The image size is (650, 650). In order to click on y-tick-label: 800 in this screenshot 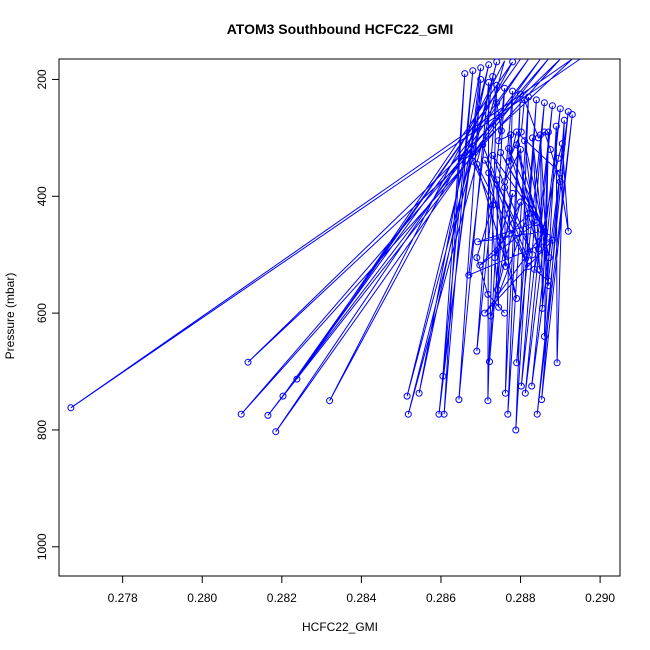, I will do `click(42, 430)`.